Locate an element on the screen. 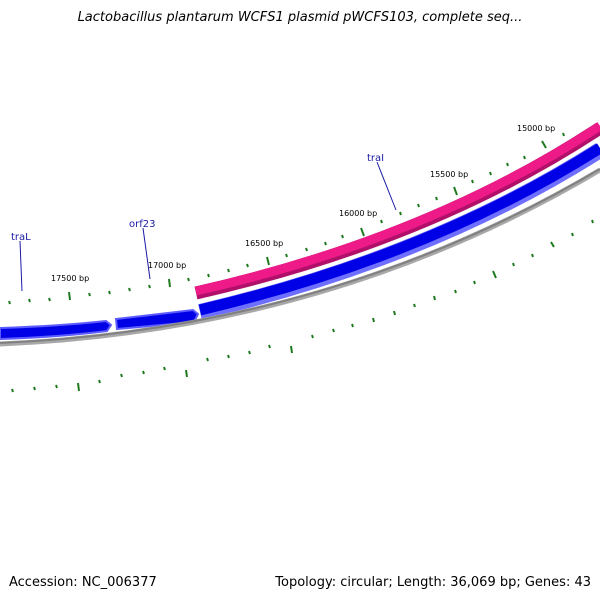 The image size is (600, 600). tick-label-17000: 17000 bp is located at coordinates (167, 265).